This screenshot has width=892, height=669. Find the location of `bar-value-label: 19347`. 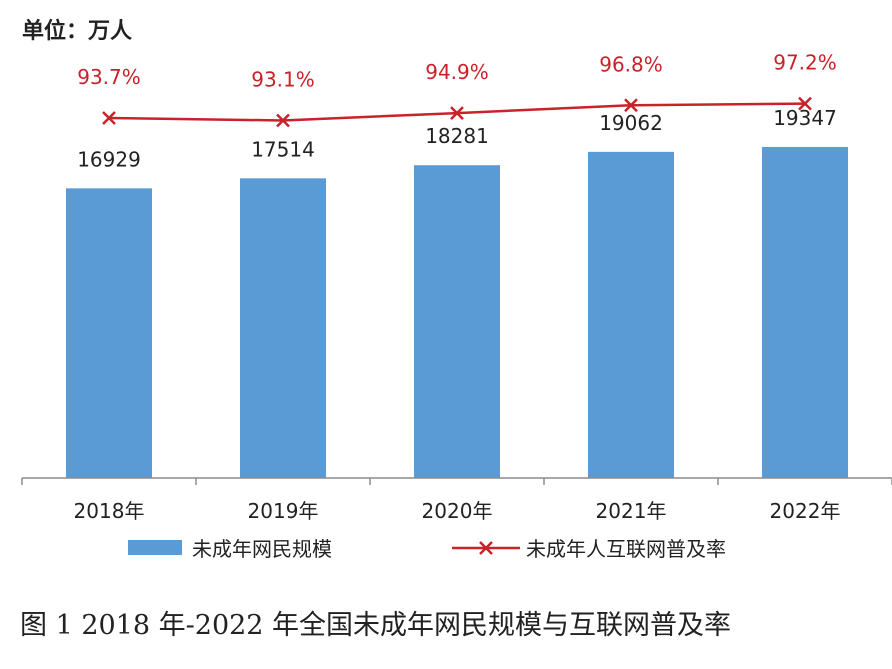

bar-value-label: 19347 is located at coordinates (805, 118).